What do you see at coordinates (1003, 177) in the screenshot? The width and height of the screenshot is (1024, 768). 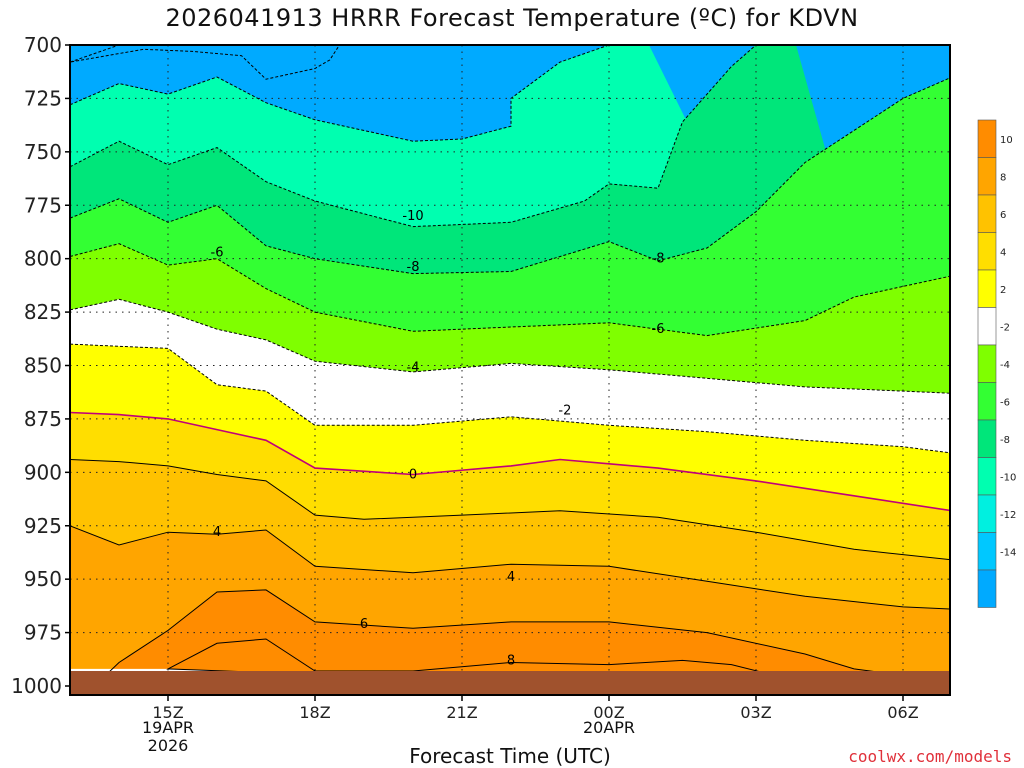 I see `colorbar-label: 8` at bounding box center [1003, 177].